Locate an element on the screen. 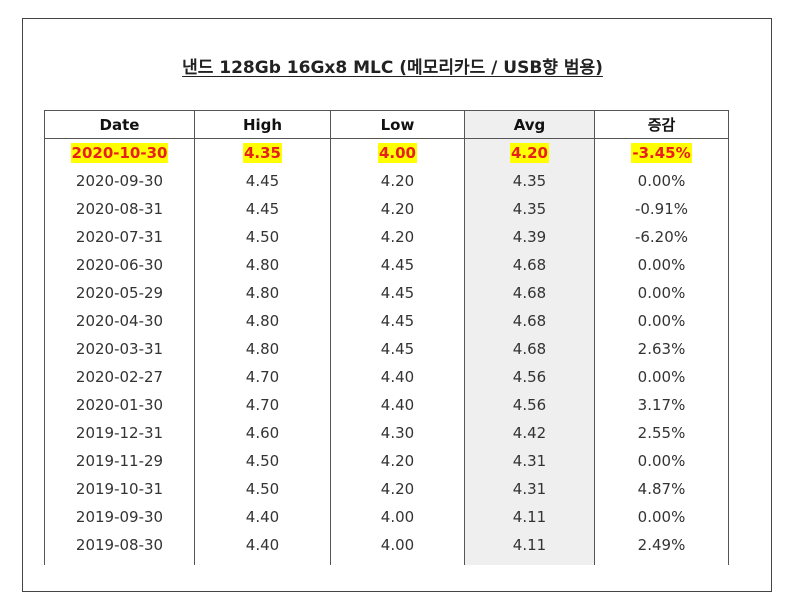  cell-change: 3.17% is located at coordinates (661, 405).